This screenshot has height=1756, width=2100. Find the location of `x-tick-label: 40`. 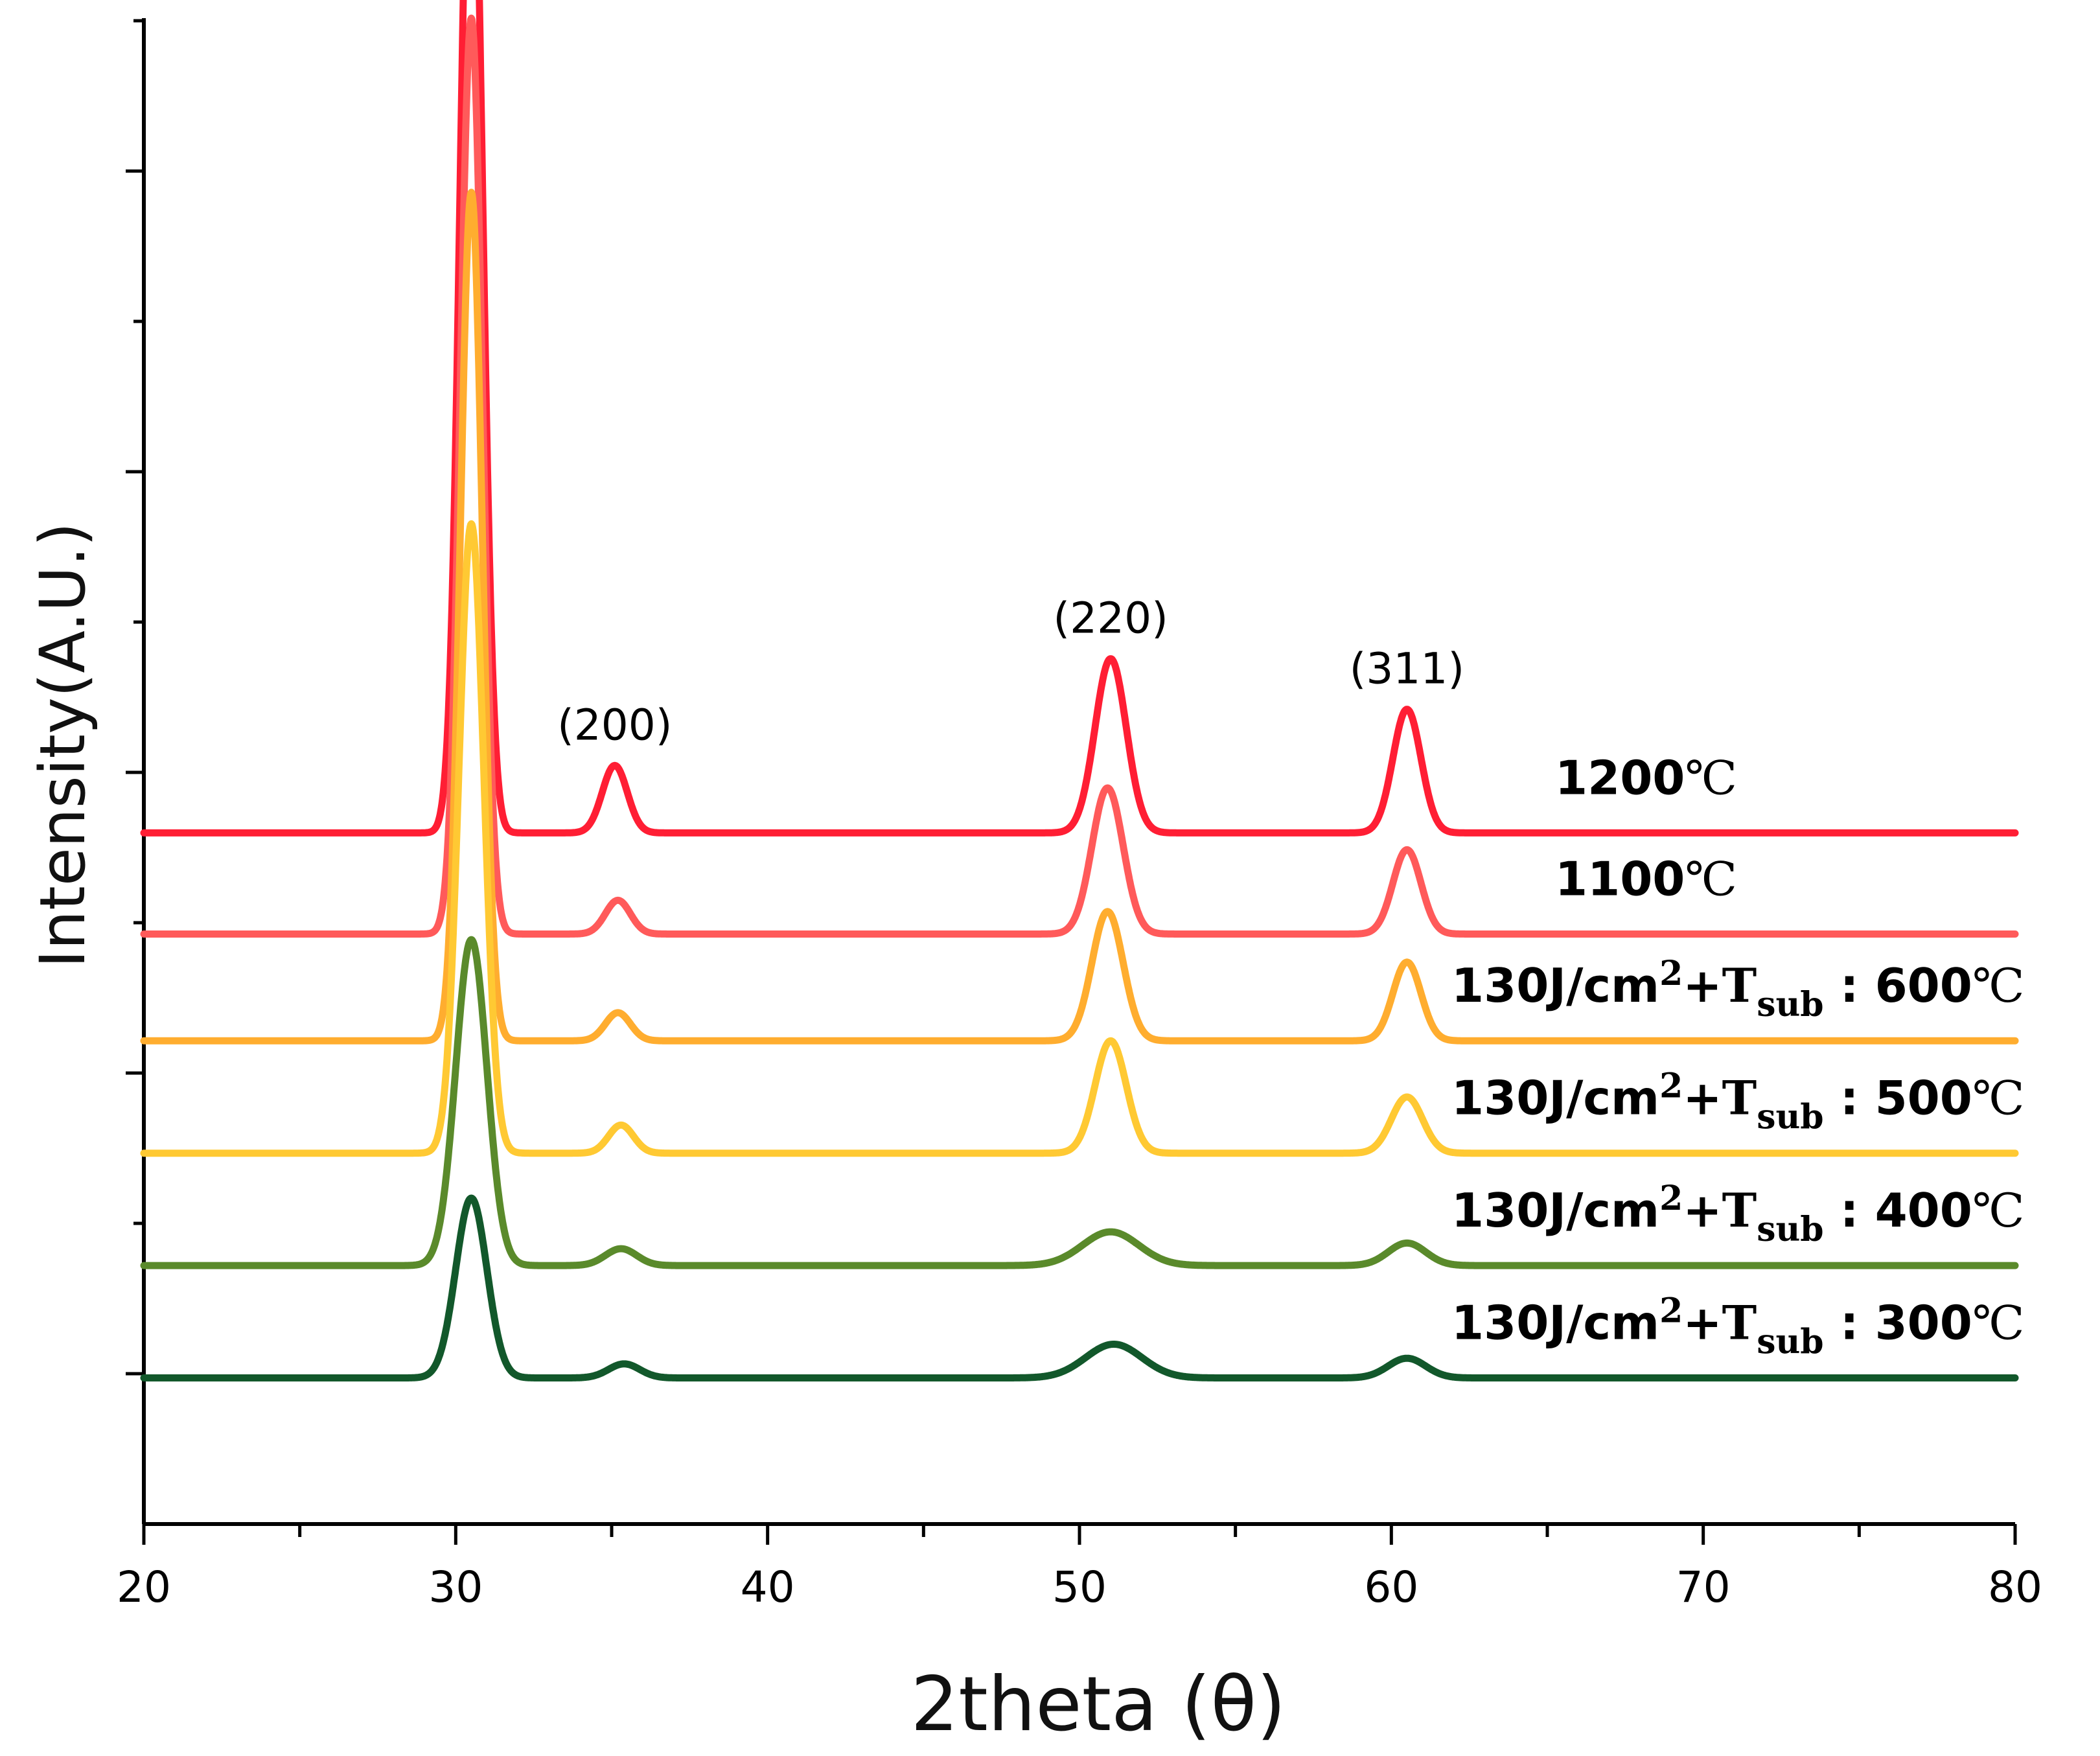

x-tick-label: 40 is located at coordinates (768, 1587).